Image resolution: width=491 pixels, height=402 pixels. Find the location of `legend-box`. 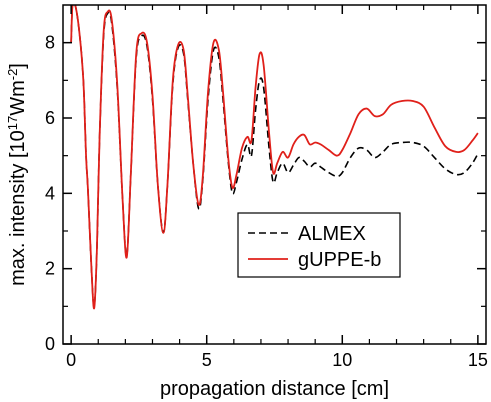

legend-box is located at coordinates (319, 245).